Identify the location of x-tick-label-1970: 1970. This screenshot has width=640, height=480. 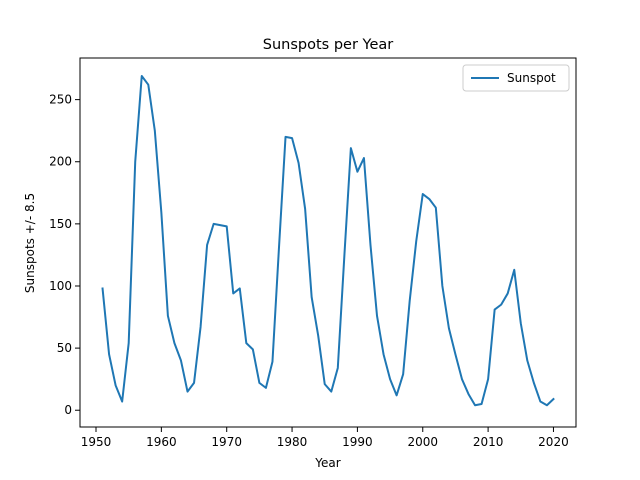
(226, 442).